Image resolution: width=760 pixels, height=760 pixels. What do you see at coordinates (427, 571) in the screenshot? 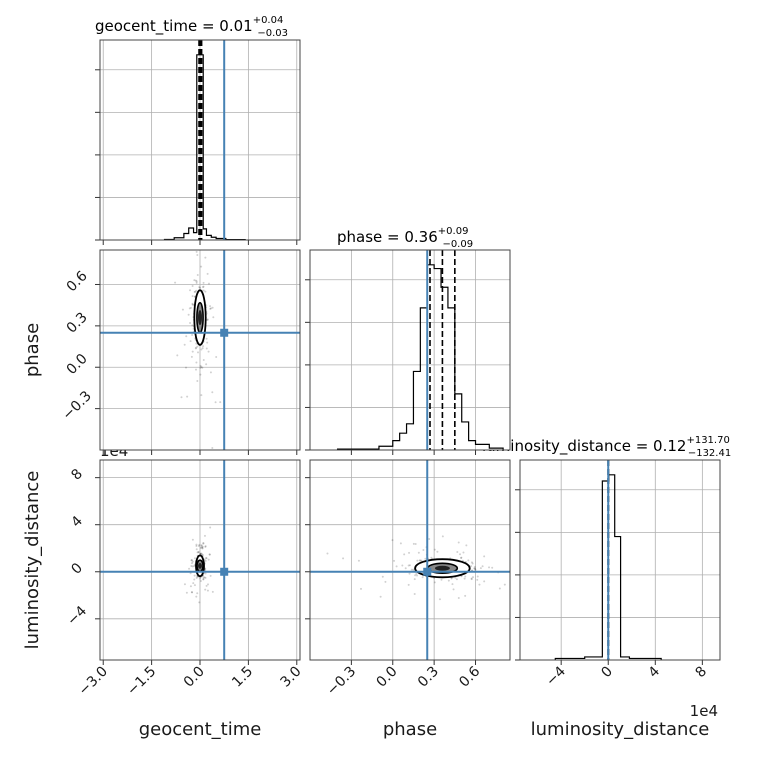
I see `truth-marker` at bounding box center [427, 571].